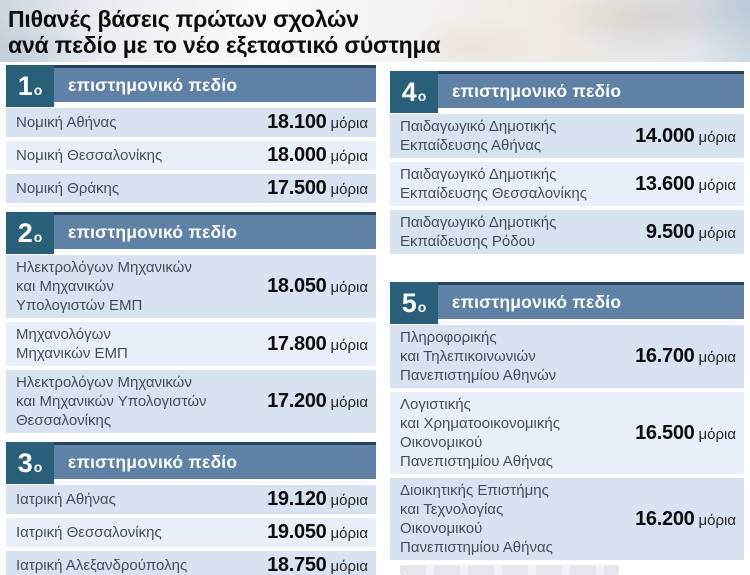 The width and height of the screenshot is (750, 575). Describe the element at coordinates (25, 462) in the screenshot. I see `ordinal-number: 3` at that location.